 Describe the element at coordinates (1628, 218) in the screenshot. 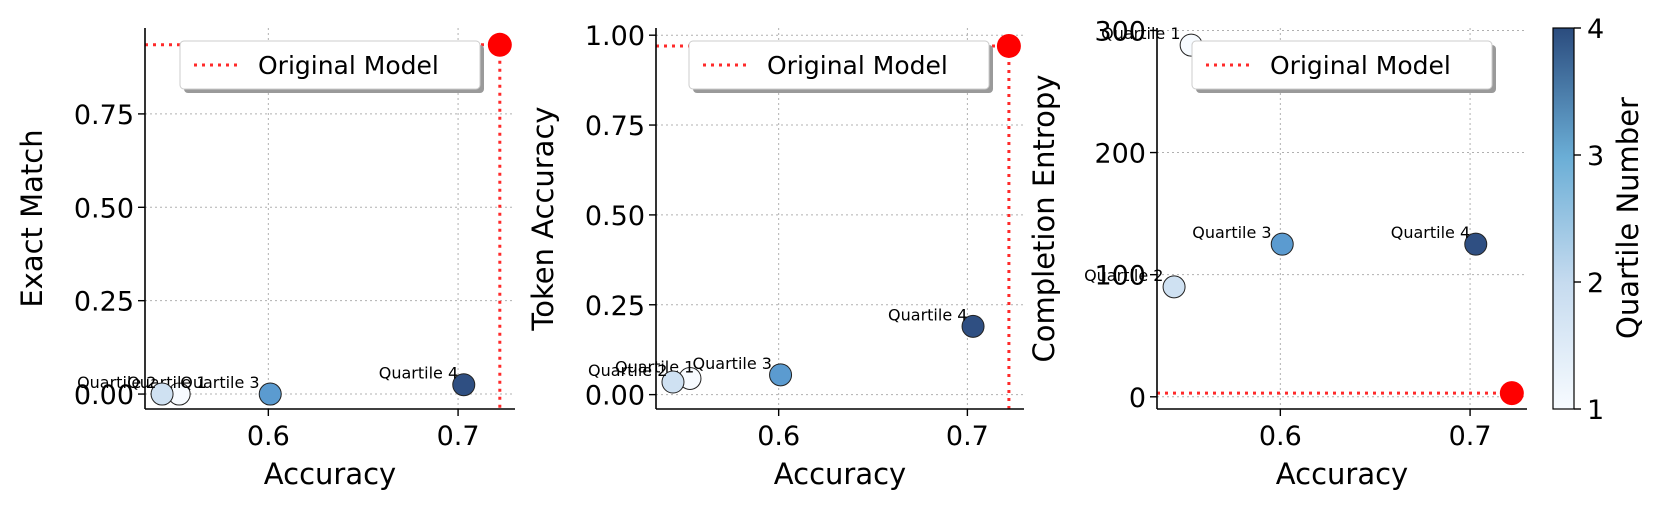

I see `colorbar-label: Quartile Number` at that location.